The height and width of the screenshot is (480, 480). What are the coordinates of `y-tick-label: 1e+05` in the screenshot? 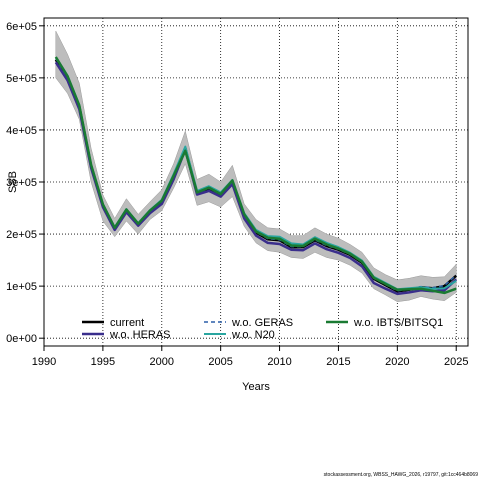 It's located at (21, 287).